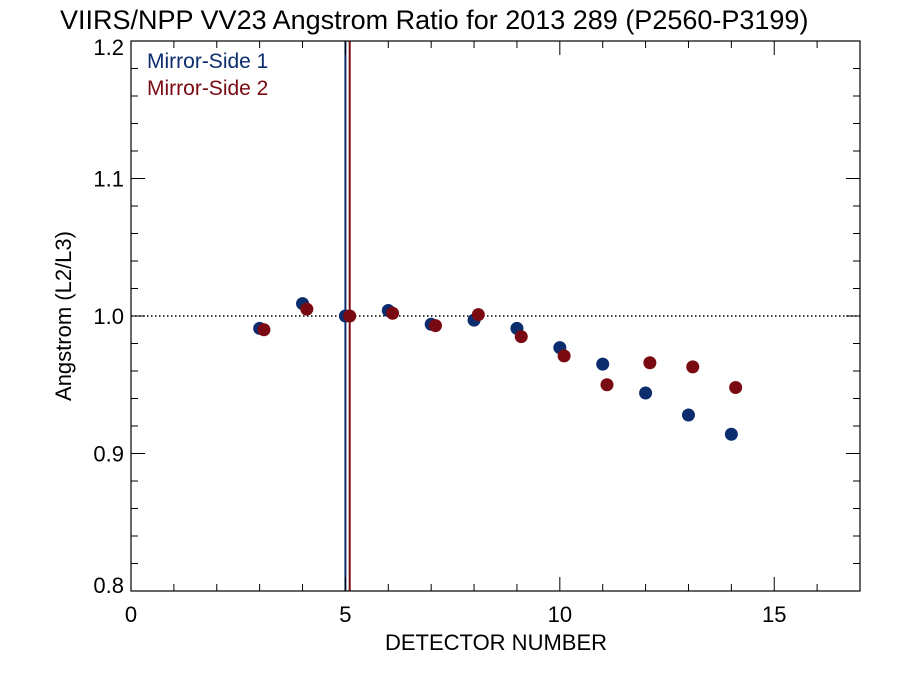  Describe the element at coordinates (108, 585) in the screenshot. I see `y-tick-label: 0.8` at that location.